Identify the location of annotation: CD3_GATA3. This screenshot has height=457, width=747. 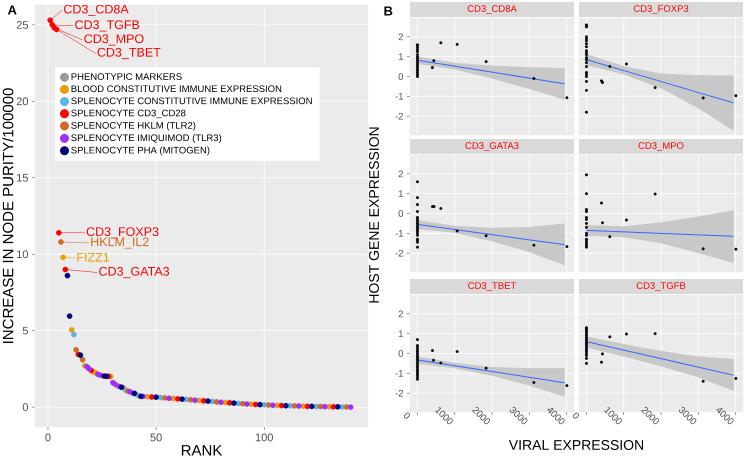
(134, 272).